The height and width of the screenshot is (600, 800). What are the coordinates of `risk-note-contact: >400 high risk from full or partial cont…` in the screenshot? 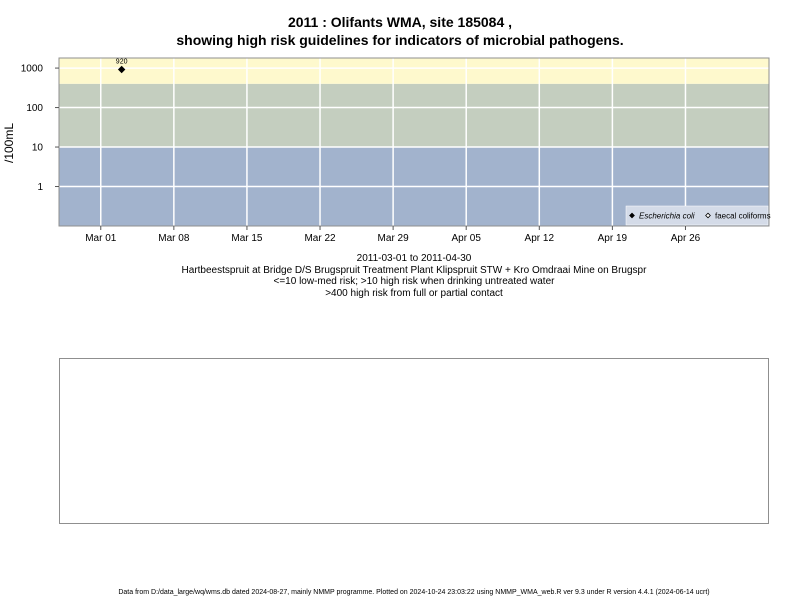 It's located at (414, 293).